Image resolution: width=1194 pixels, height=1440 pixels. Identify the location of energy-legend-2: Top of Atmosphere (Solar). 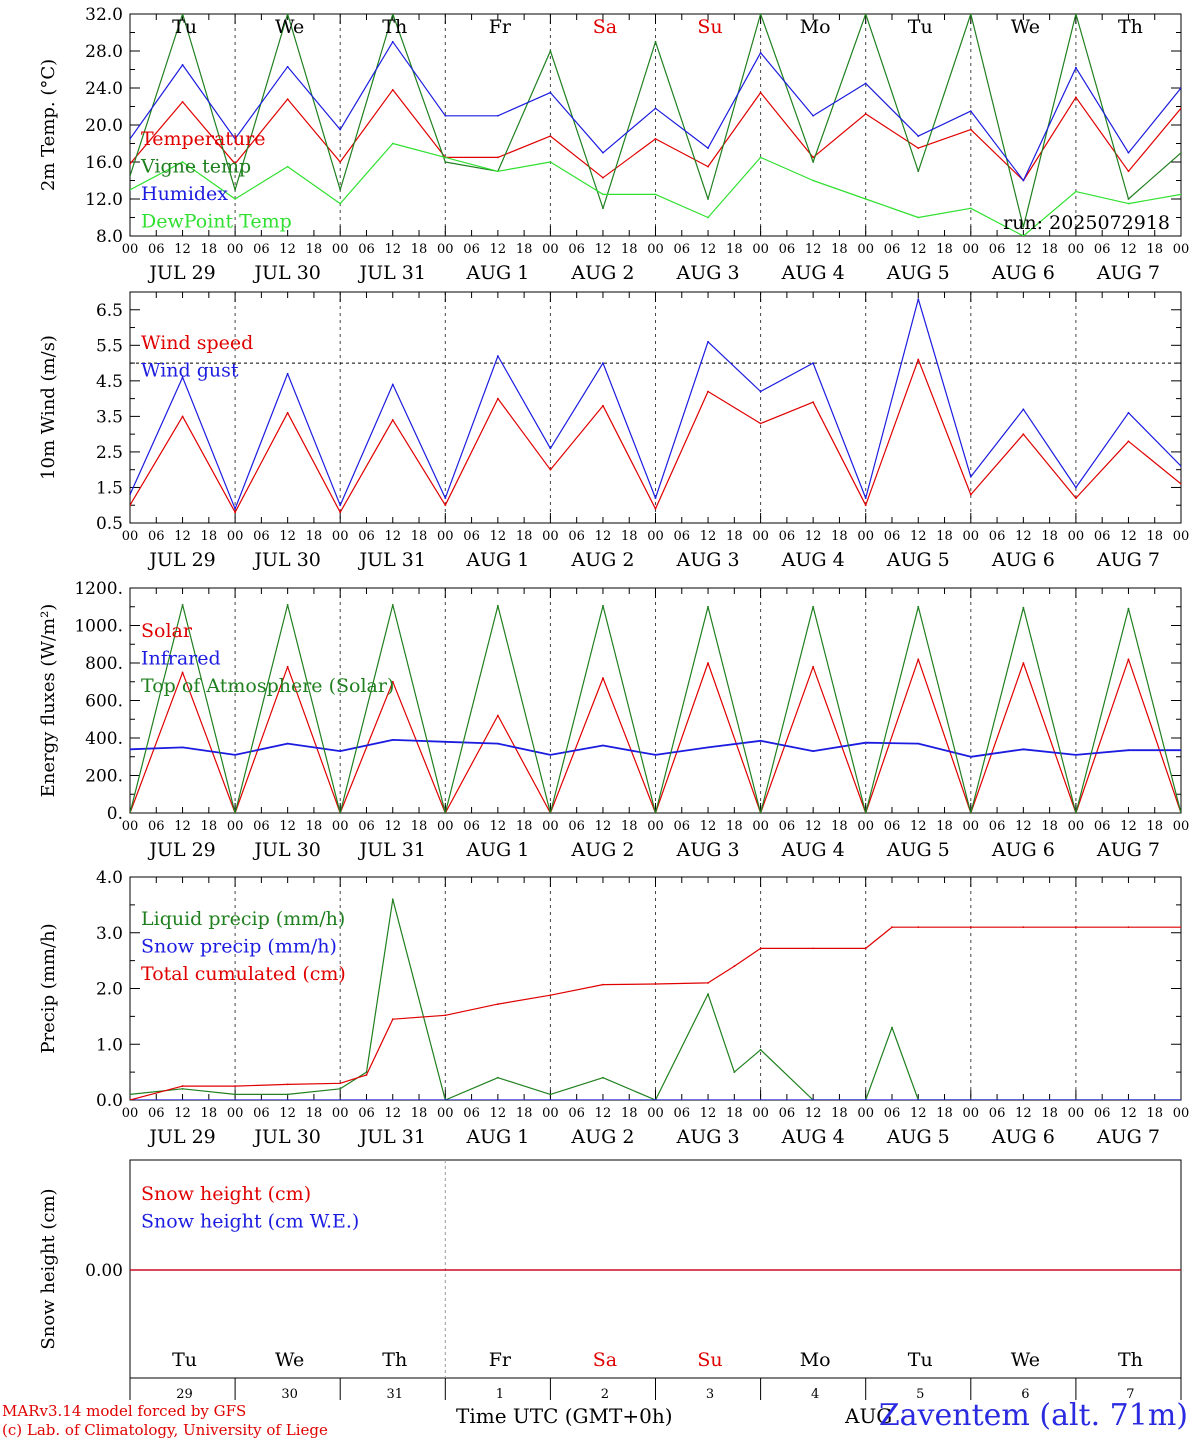
(267, 686).